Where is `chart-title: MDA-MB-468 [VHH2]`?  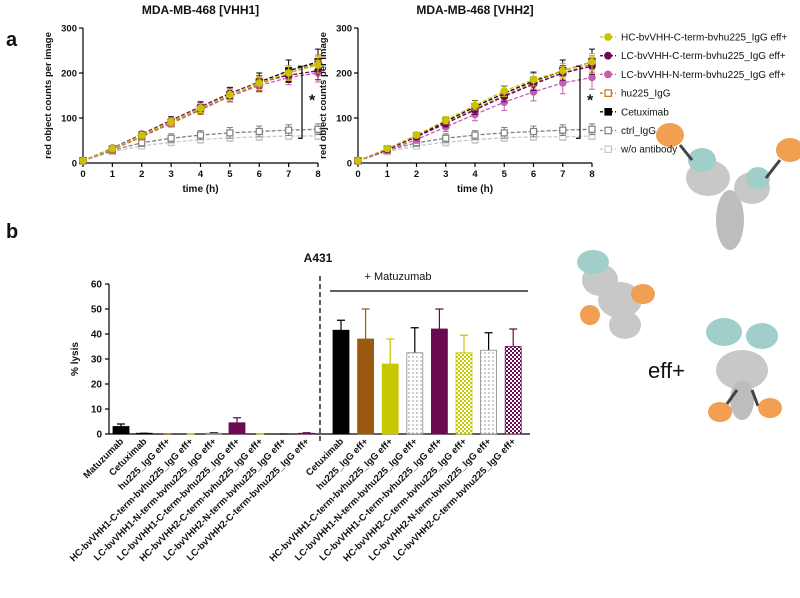 chart-title: MDA-MB-468 [VHH2] is located at coordinates (474, 10).